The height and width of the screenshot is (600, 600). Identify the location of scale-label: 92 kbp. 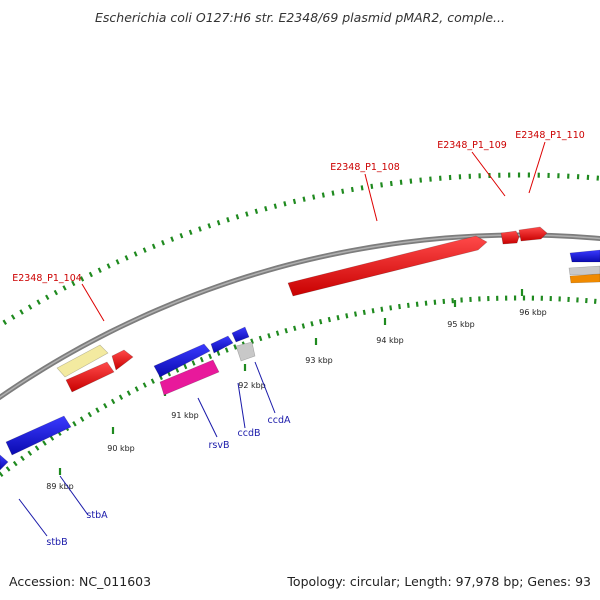
(252, 385).